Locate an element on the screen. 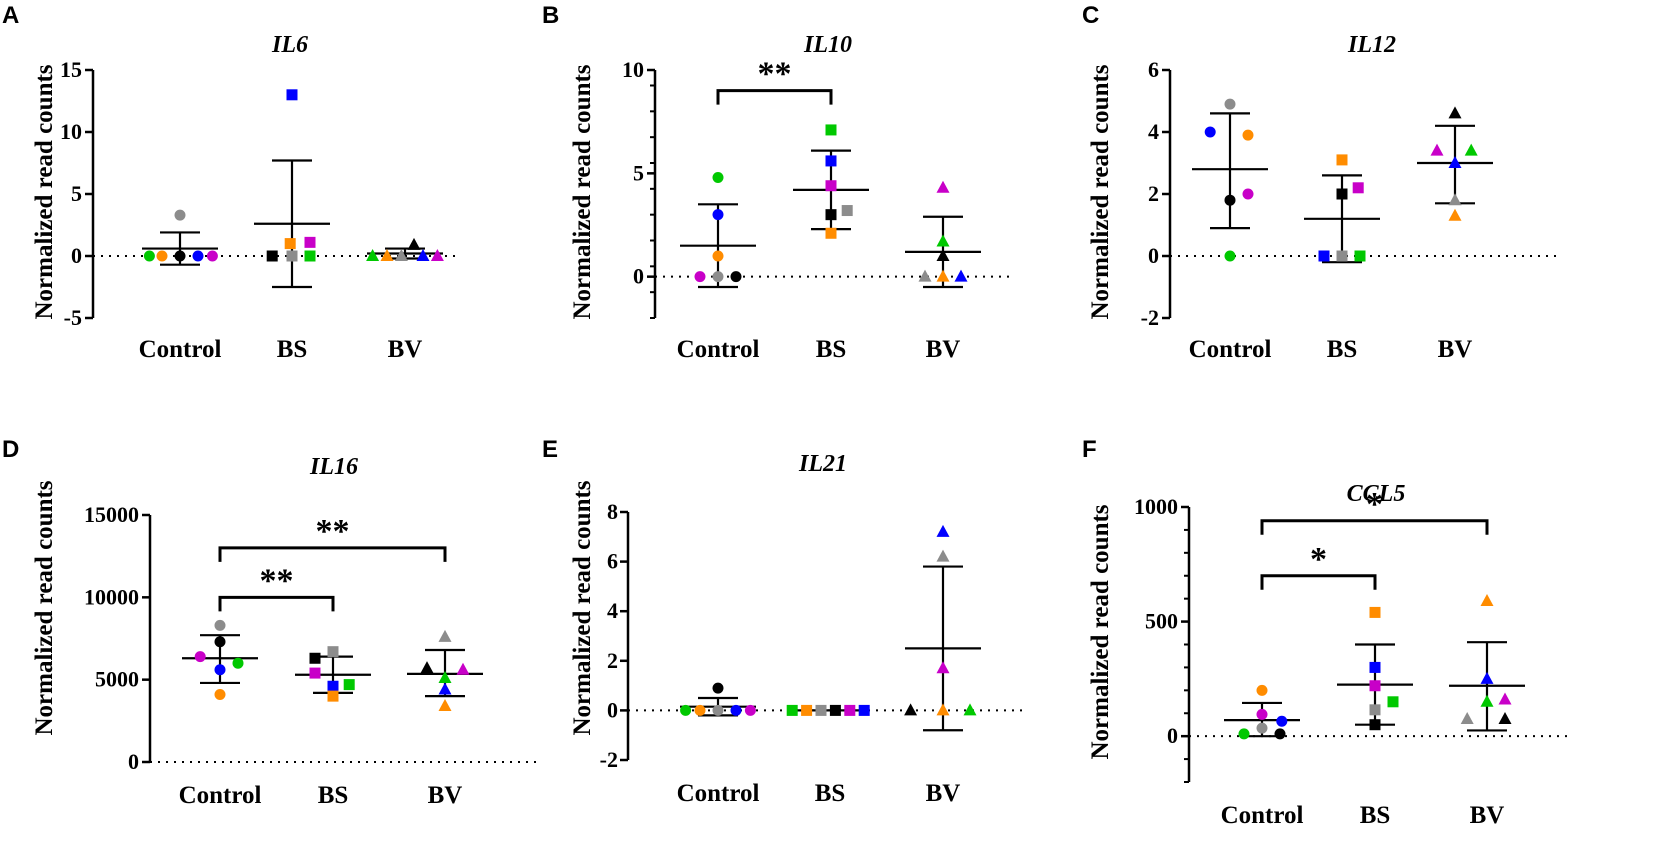 Image resolution: width=1654 pixels, height=850 pixels. y-tick-label: 15 is located at coordinates (71, 69).